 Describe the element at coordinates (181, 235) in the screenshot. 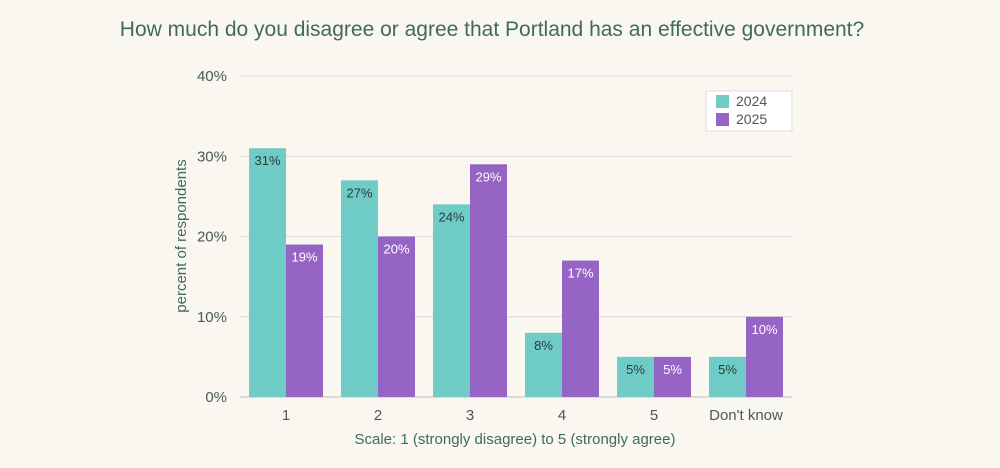

I see `y-axis-label: percent of respondents` at that location.